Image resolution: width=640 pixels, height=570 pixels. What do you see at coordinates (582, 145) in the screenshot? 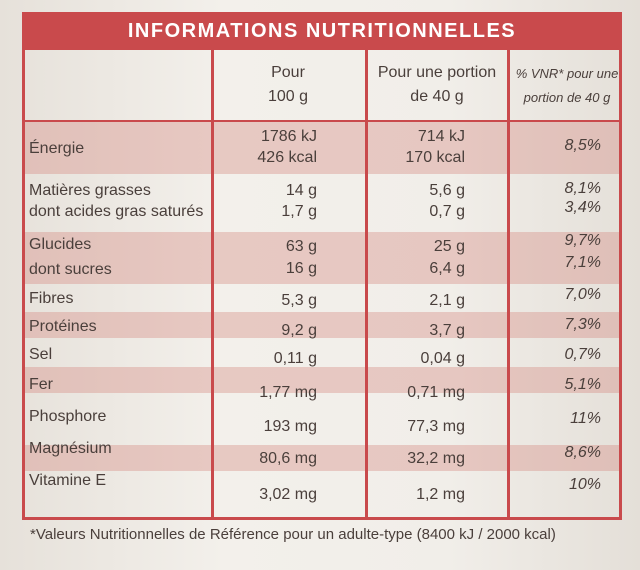
I see `row-energie-v3: 8,5%` at bounding box center [582, 145].